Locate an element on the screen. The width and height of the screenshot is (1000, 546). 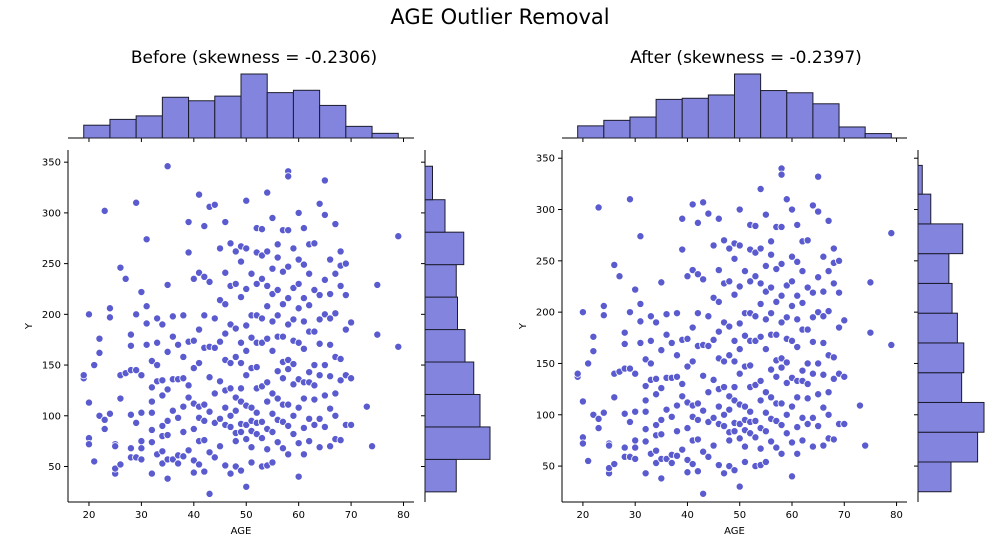
before-y-tick-label: 50 is located at coordinates (54, 467).